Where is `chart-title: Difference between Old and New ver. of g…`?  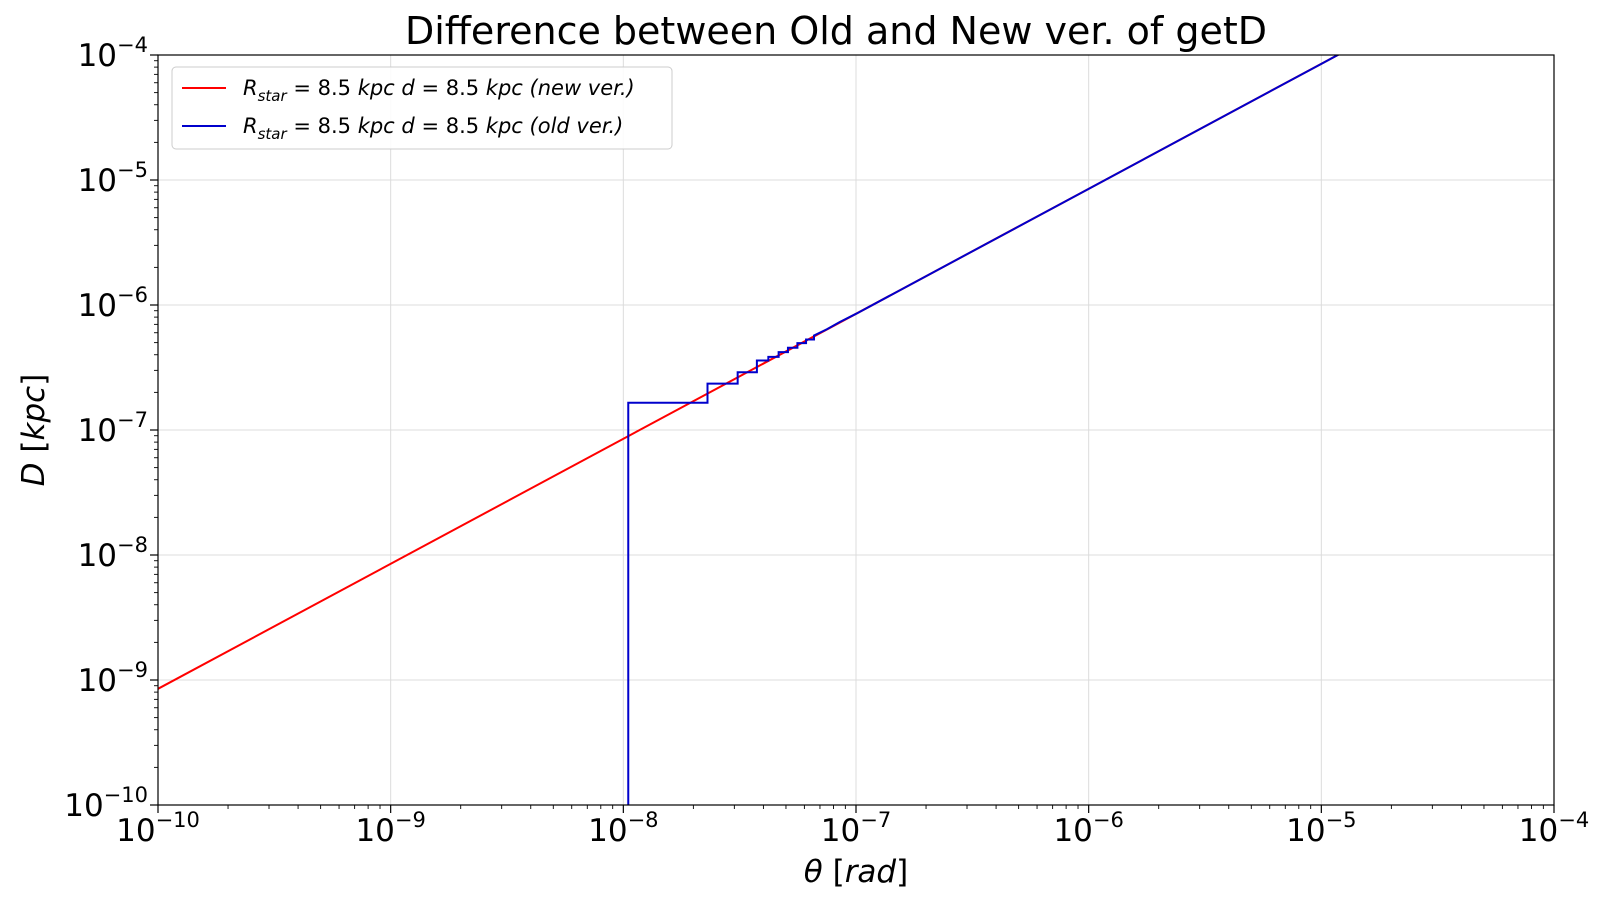
chart-title: Difference between Old and New ver. of g… is located at coordinates (836, 31).